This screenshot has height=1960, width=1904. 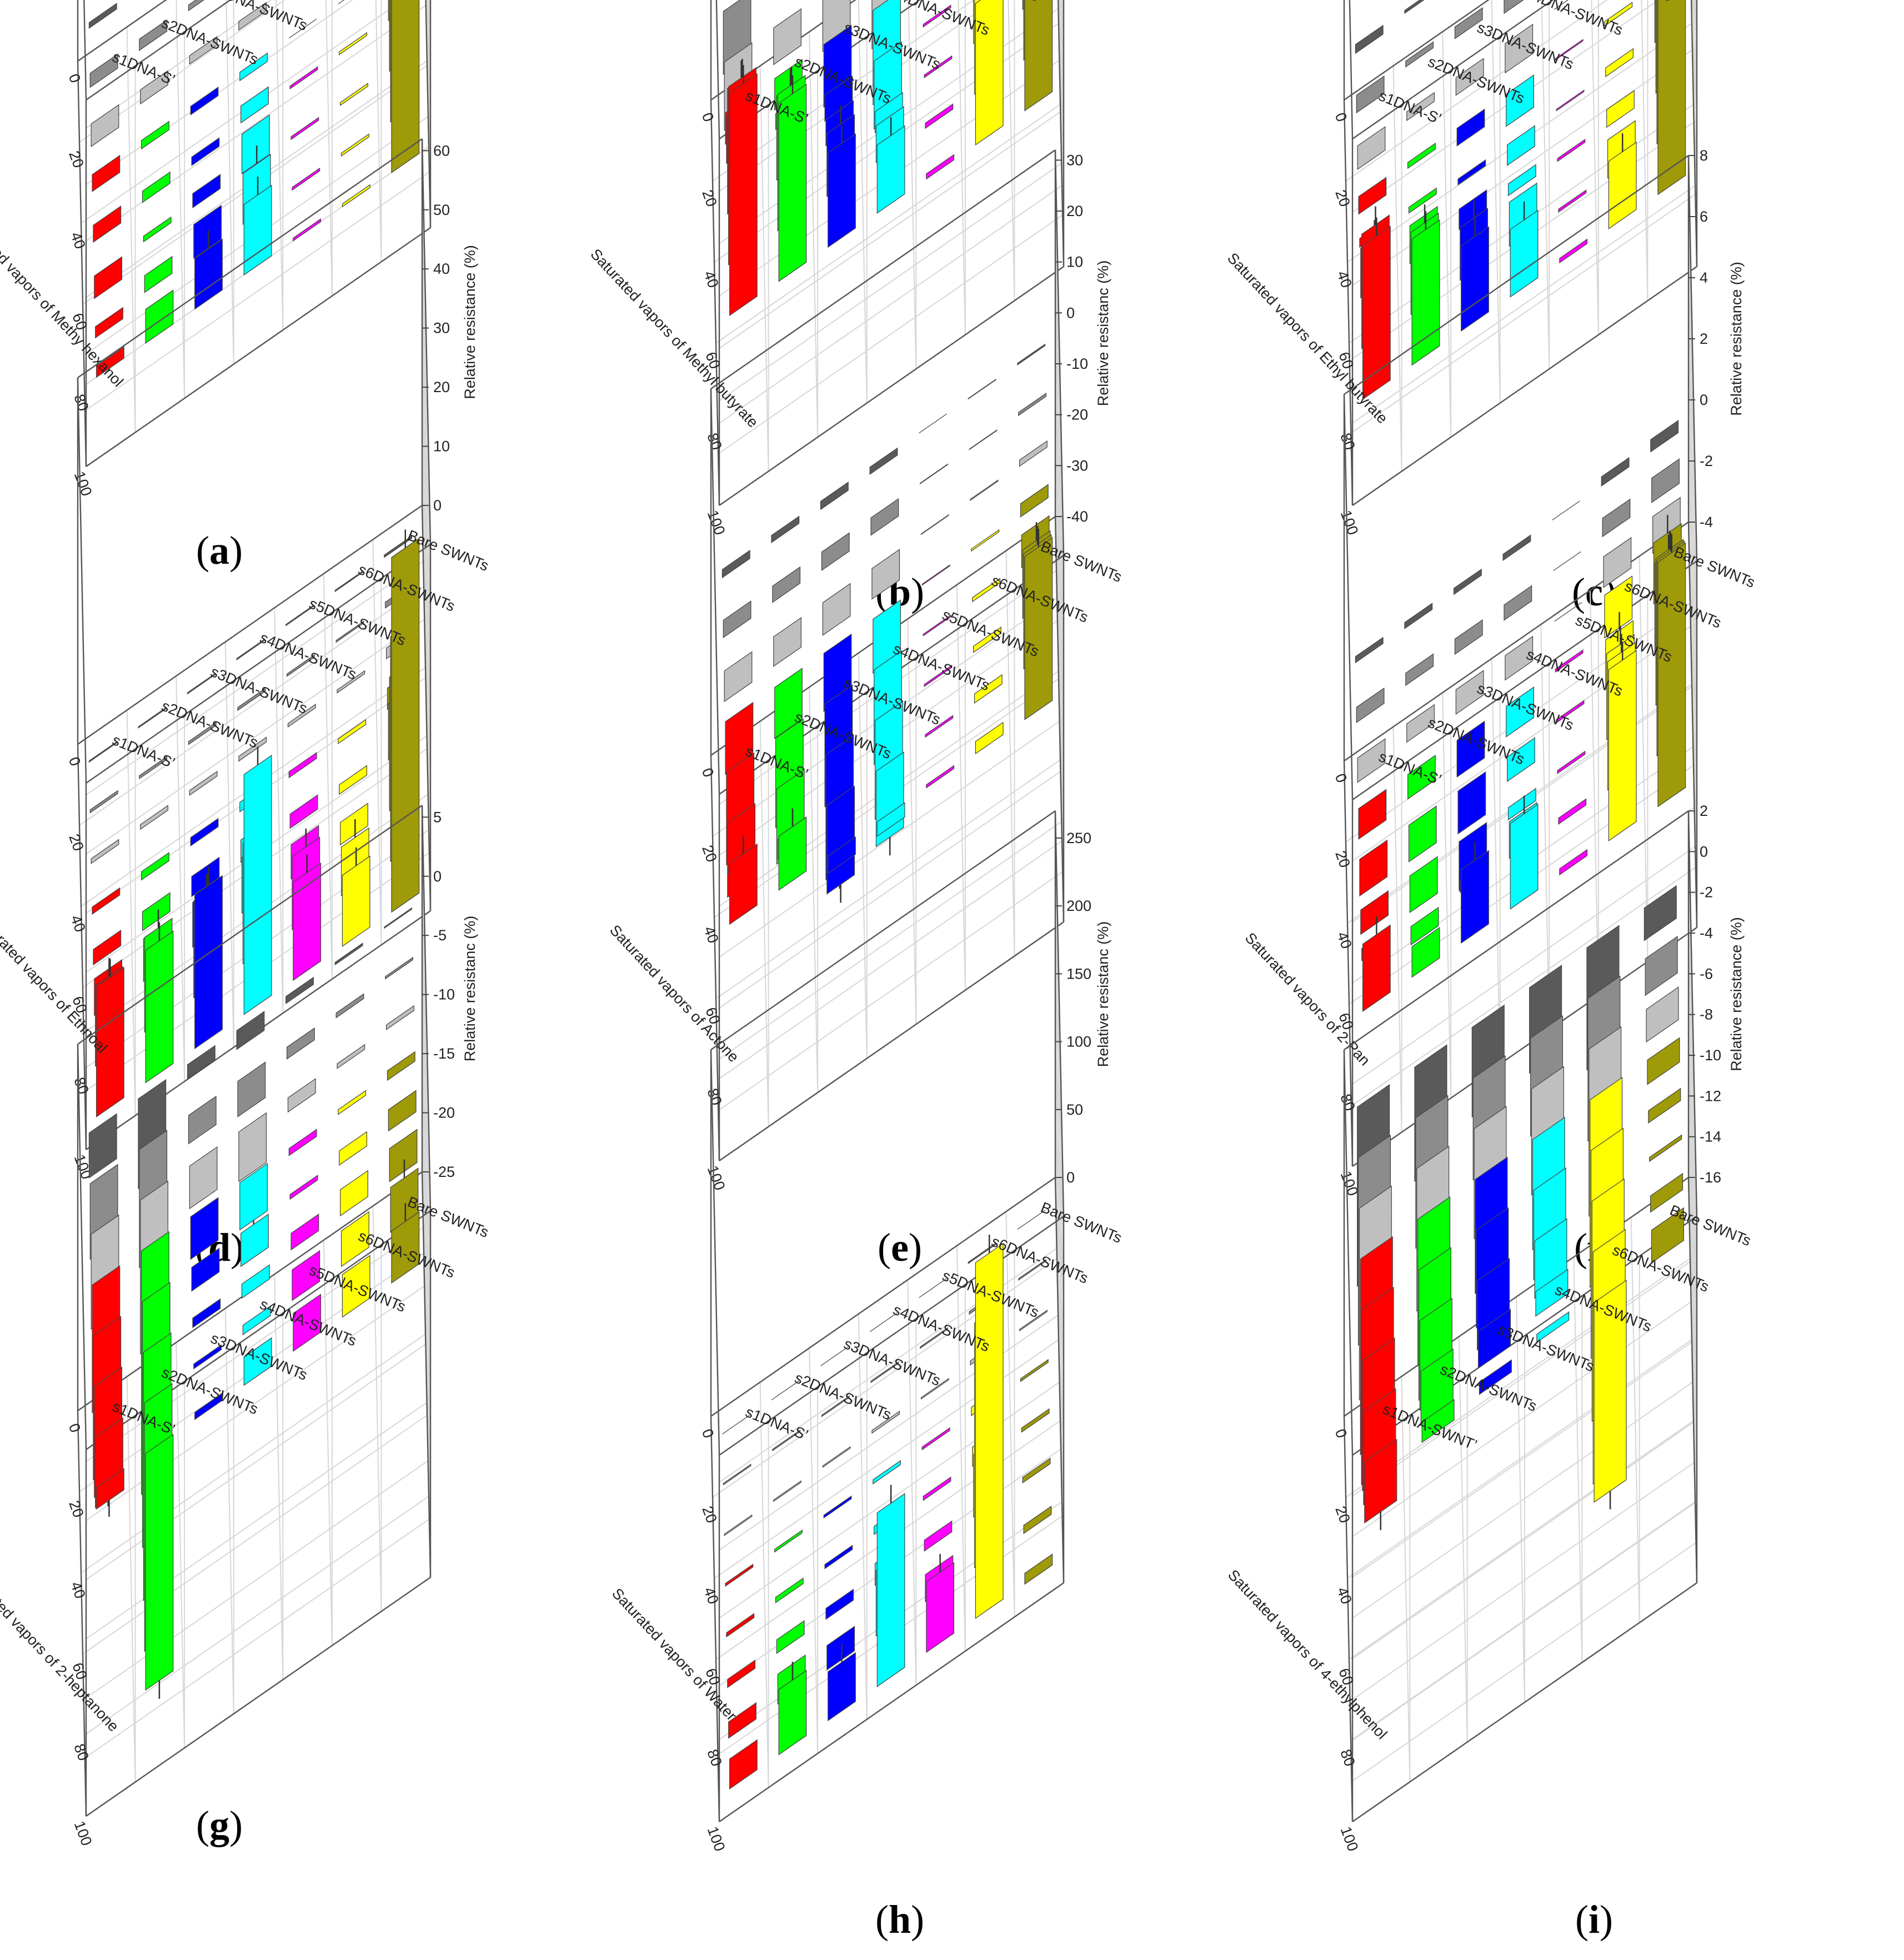 What do you see at coordinates (107, 901) in the screenshot?
I see `bar-d-s1-c20` at bounding box center [107, 901].